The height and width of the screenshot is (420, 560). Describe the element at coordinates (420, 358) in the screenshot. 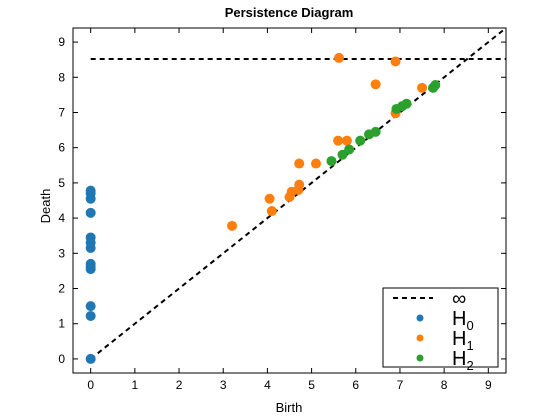

I see `legend-point-swatch-h2` at that location.